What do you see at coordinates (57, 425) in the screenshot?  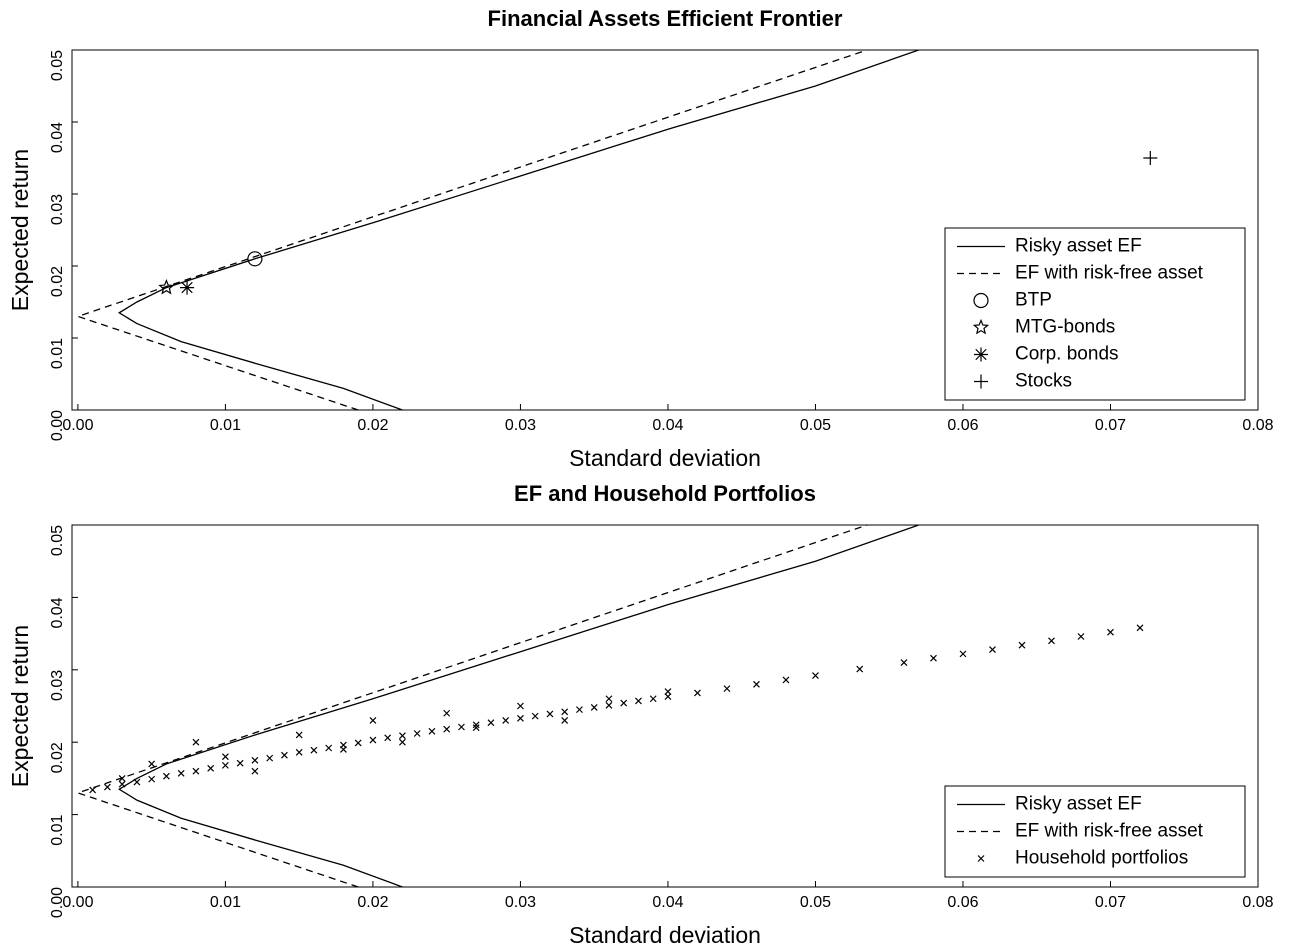 I see `y-tick-label: 0.00` at bounding box center [57, 425].